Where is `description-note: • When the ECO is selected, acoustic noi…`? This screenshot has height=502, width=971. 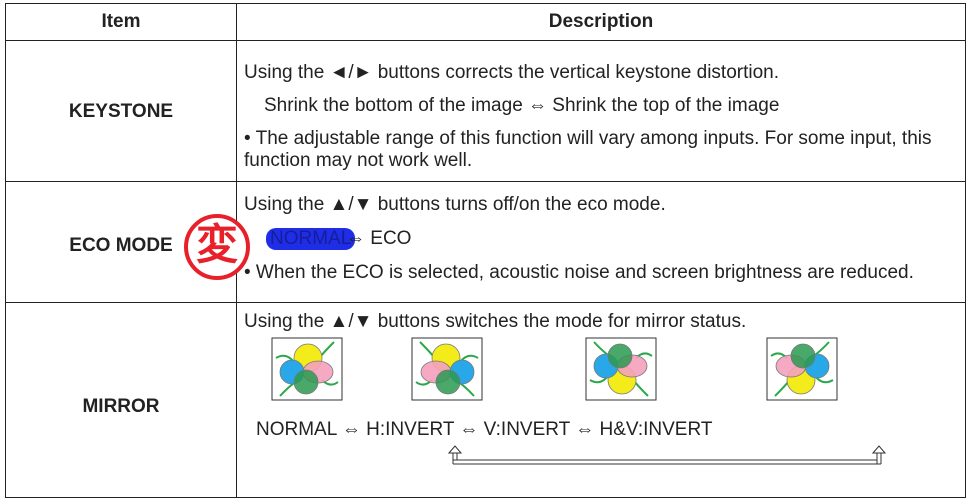
description-note: • When the ECO is selected, acoustic noi… is located at coordinates (579, 272).